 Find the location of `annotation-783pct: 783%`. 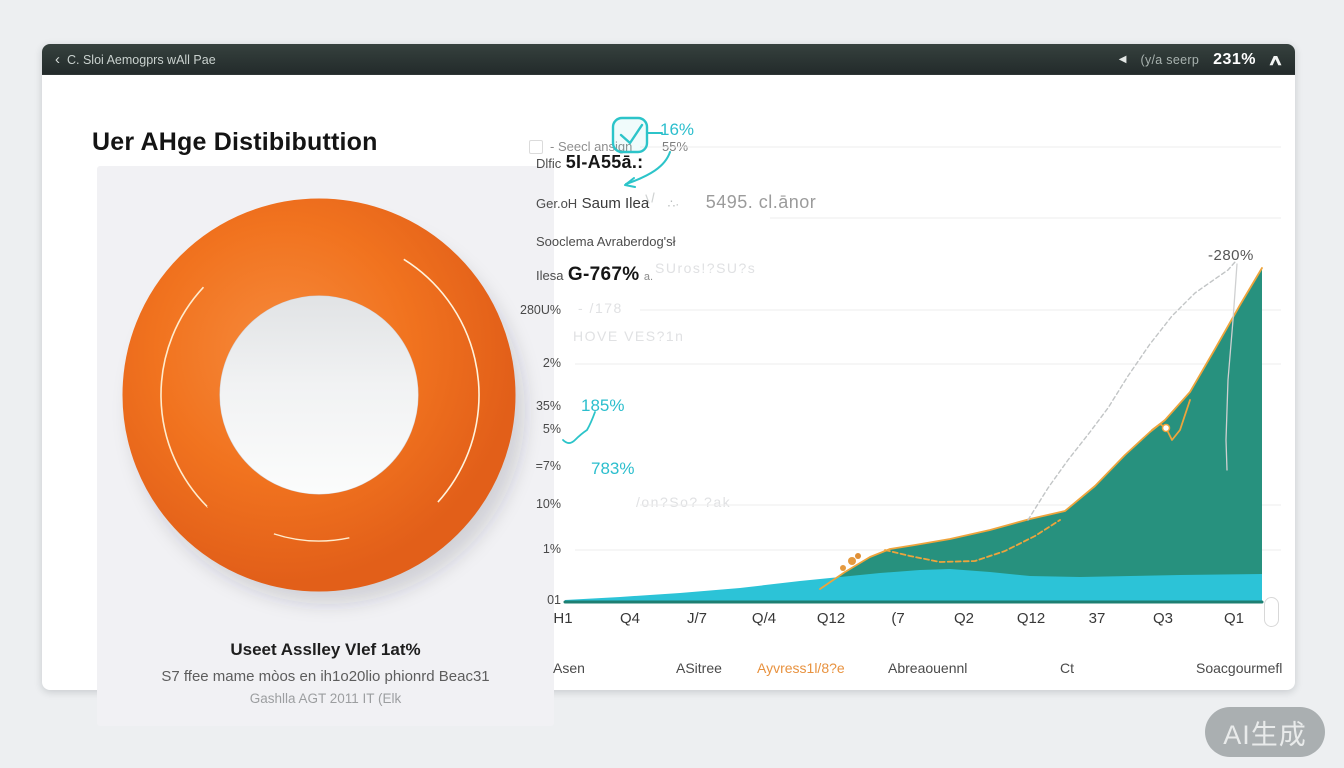

annotation-783pct: 783% is located at coordinates (613, 468).